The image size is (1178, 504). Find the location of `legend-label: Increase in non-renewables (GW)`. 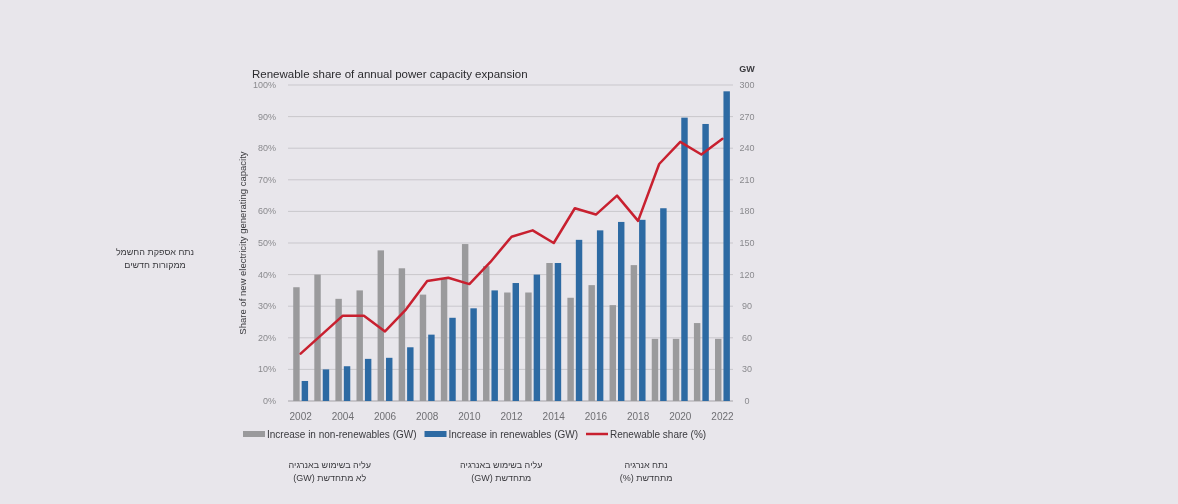

legend-label: Increase in non-renewables (GW) is located at coordinates (342, 434).